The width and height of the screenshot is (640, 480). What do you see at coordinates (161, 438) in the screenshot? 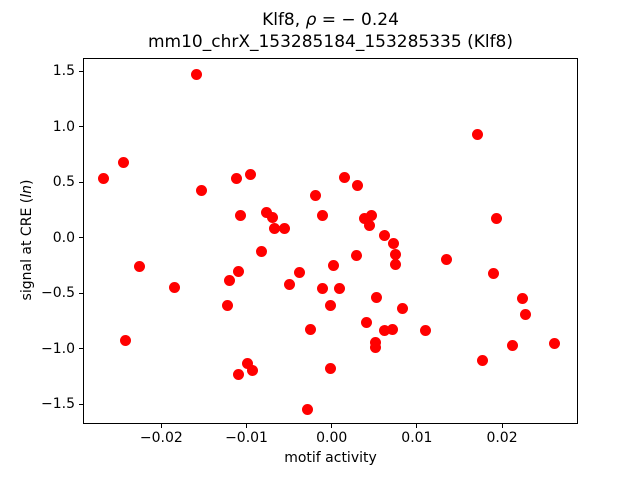
I see `x-tick-label: −0.02` at bounding box center [161, 438].